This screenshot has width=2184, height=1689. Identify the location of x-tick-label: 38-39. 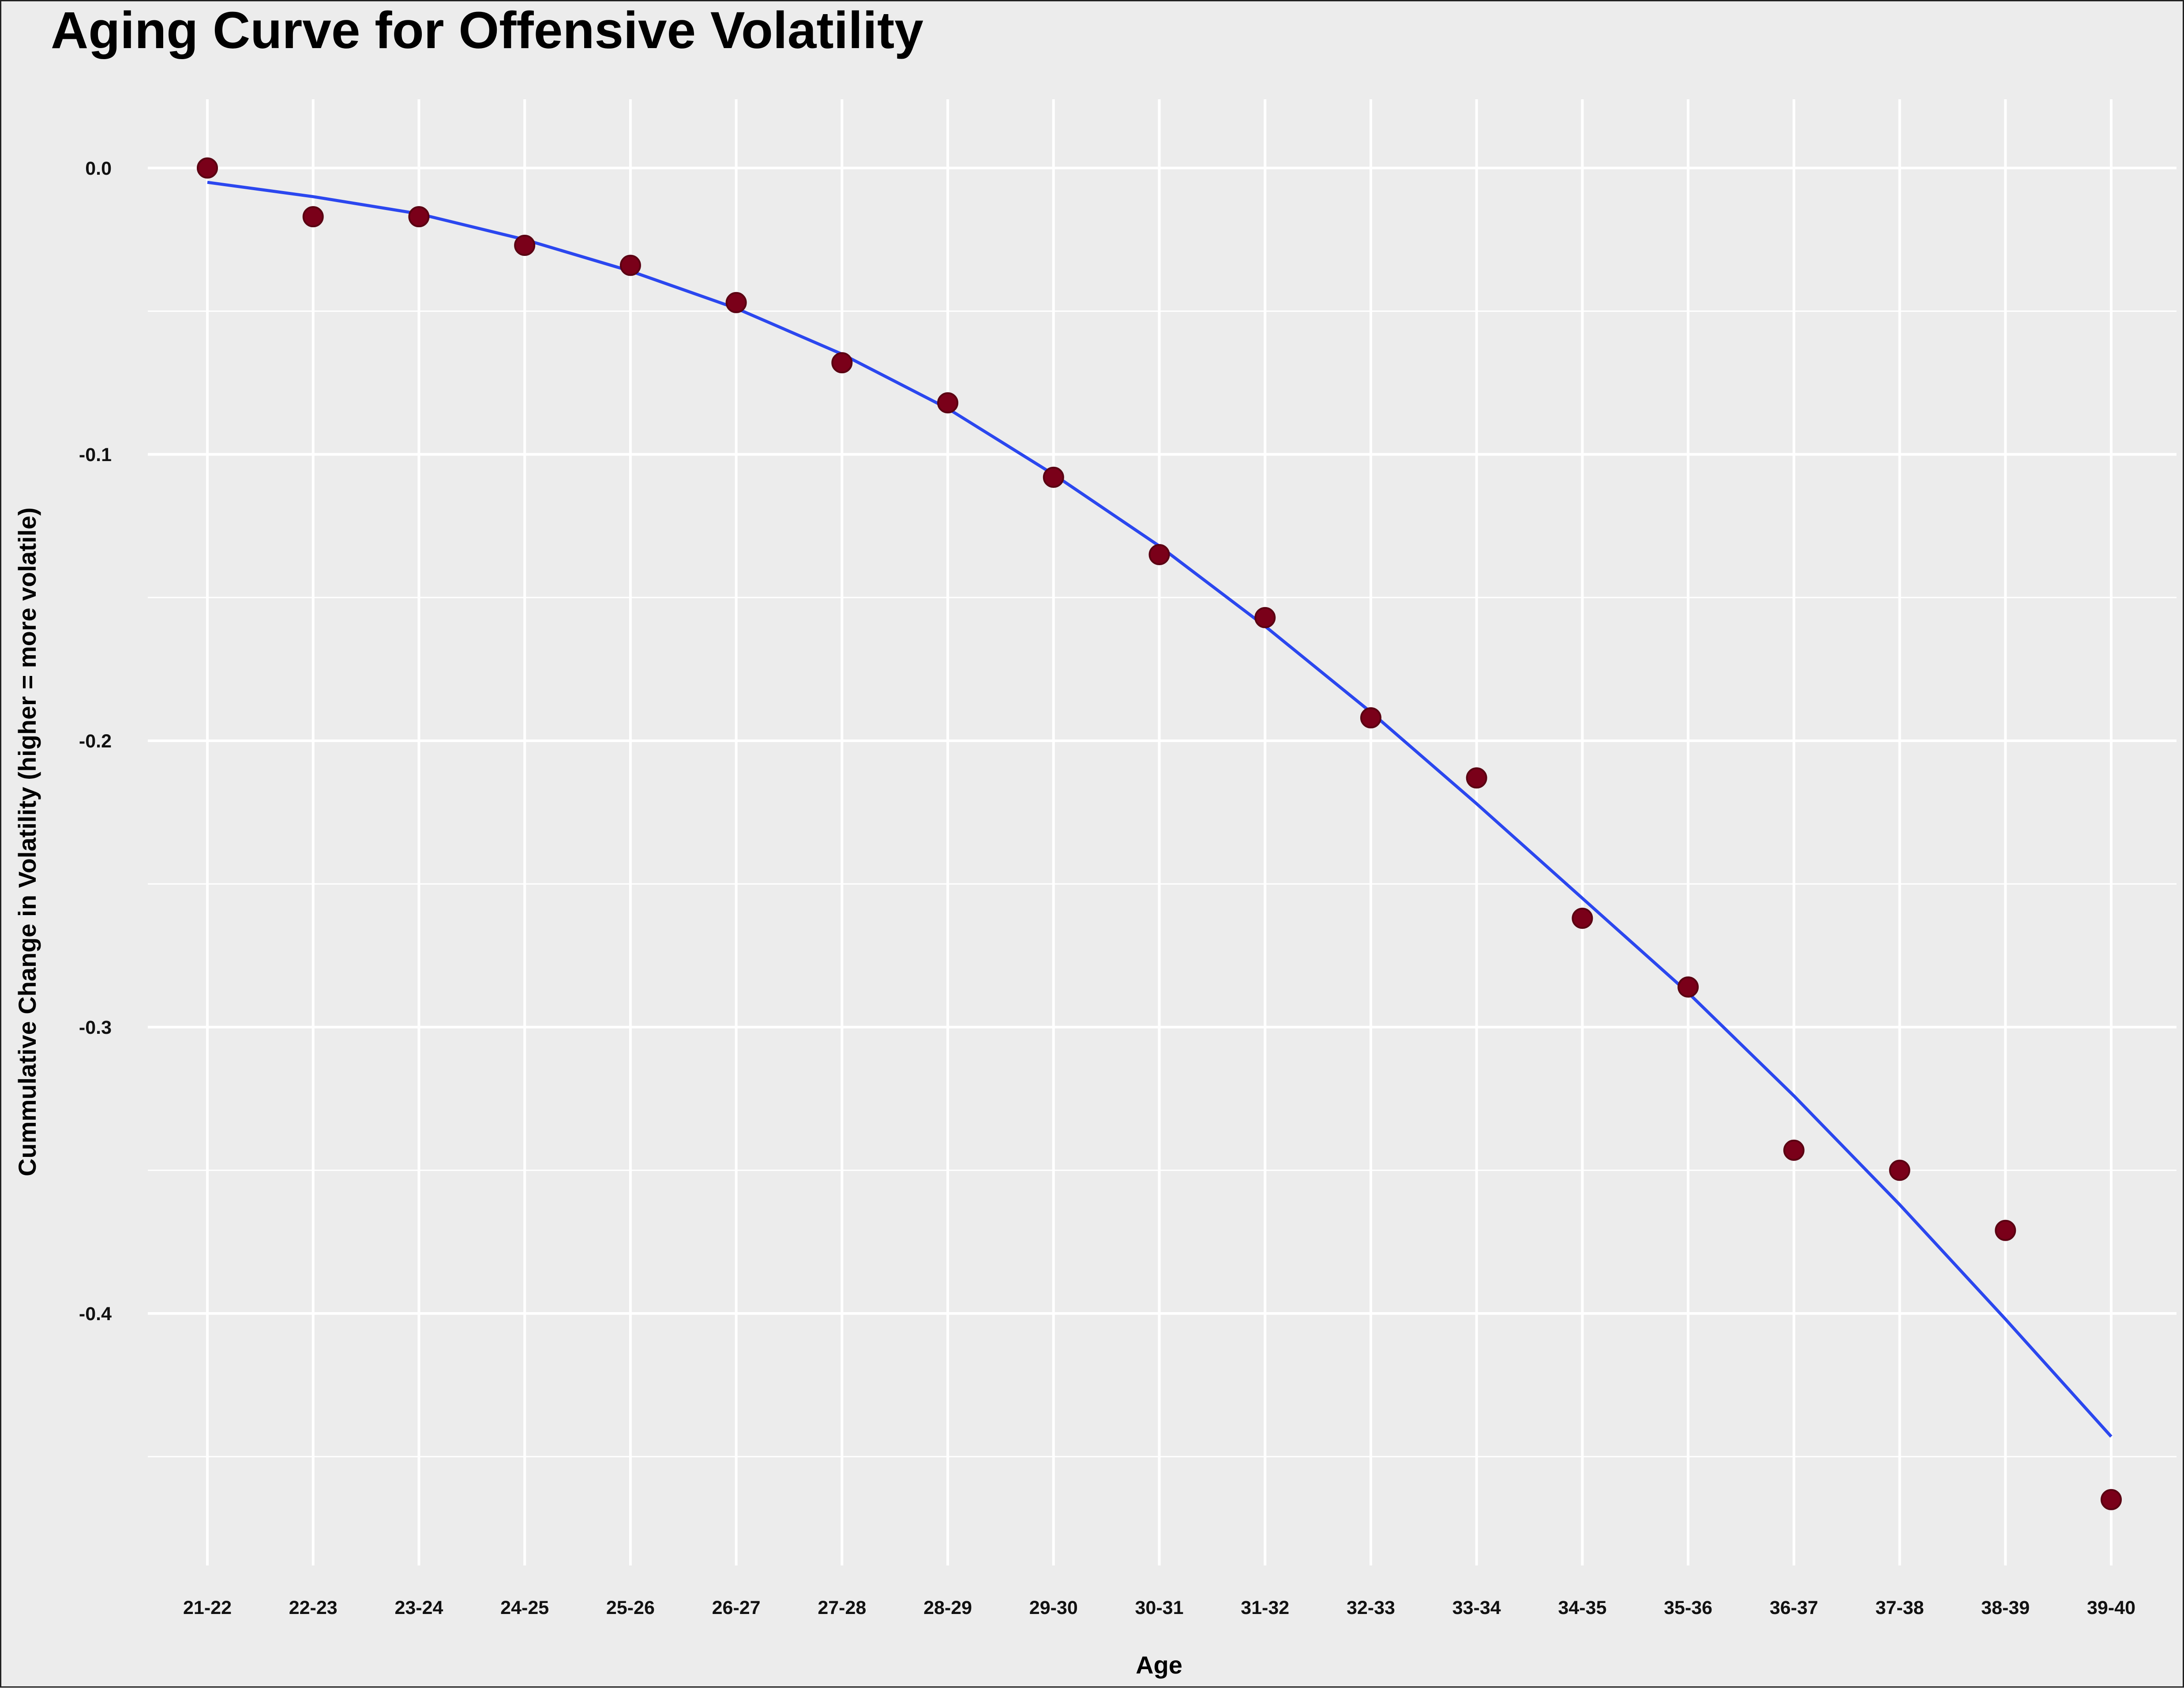
(2005, 1607).